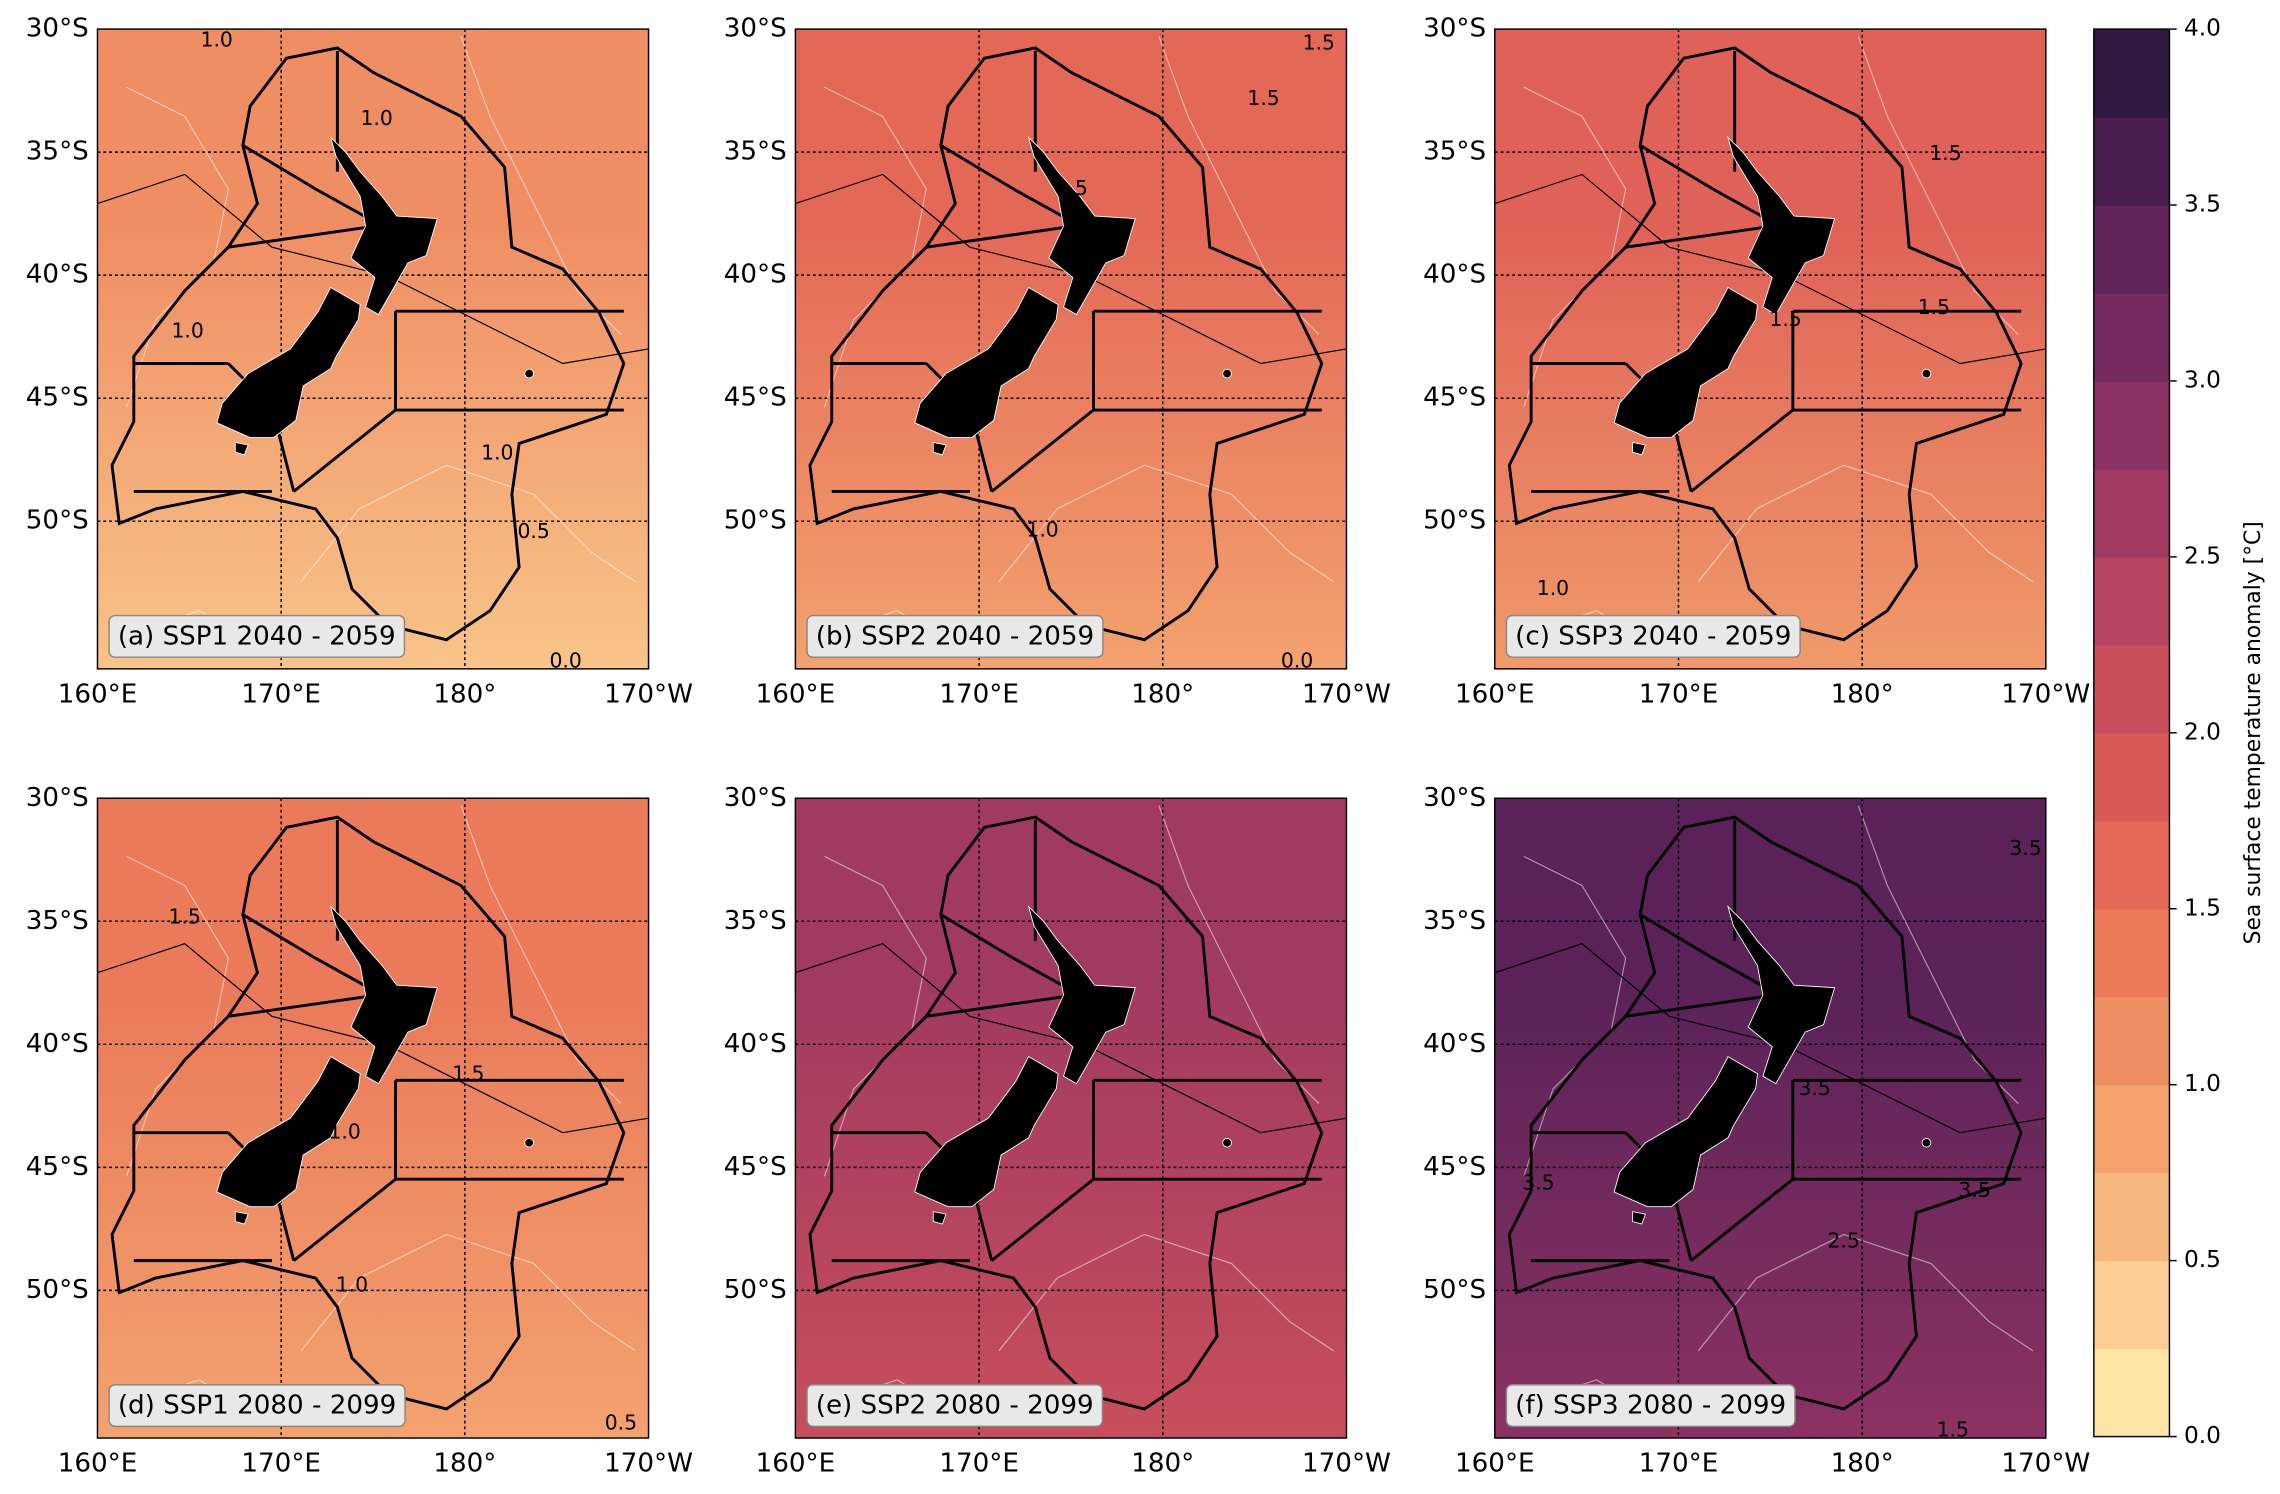 The height and width of the screenshot is (1494, 2280). Describe the element at coordinates (1538, 1183) in the screenshot. I see `contour-label: 3.5` at that location.